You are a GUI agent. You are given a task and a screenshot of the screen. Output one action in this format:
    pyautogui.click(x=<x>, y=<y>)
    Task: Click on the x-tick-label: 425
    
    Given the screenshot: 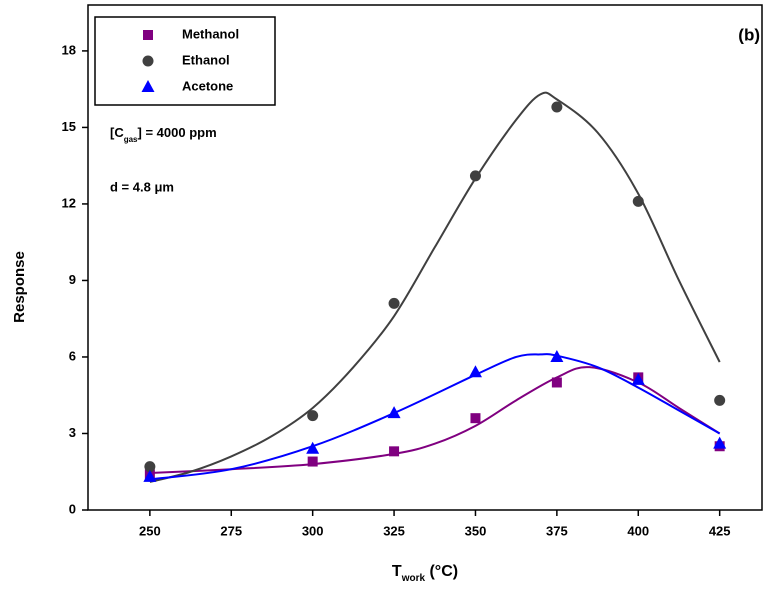 What is the action you would take?
    pyautogui.click(x=720, y=530)
    